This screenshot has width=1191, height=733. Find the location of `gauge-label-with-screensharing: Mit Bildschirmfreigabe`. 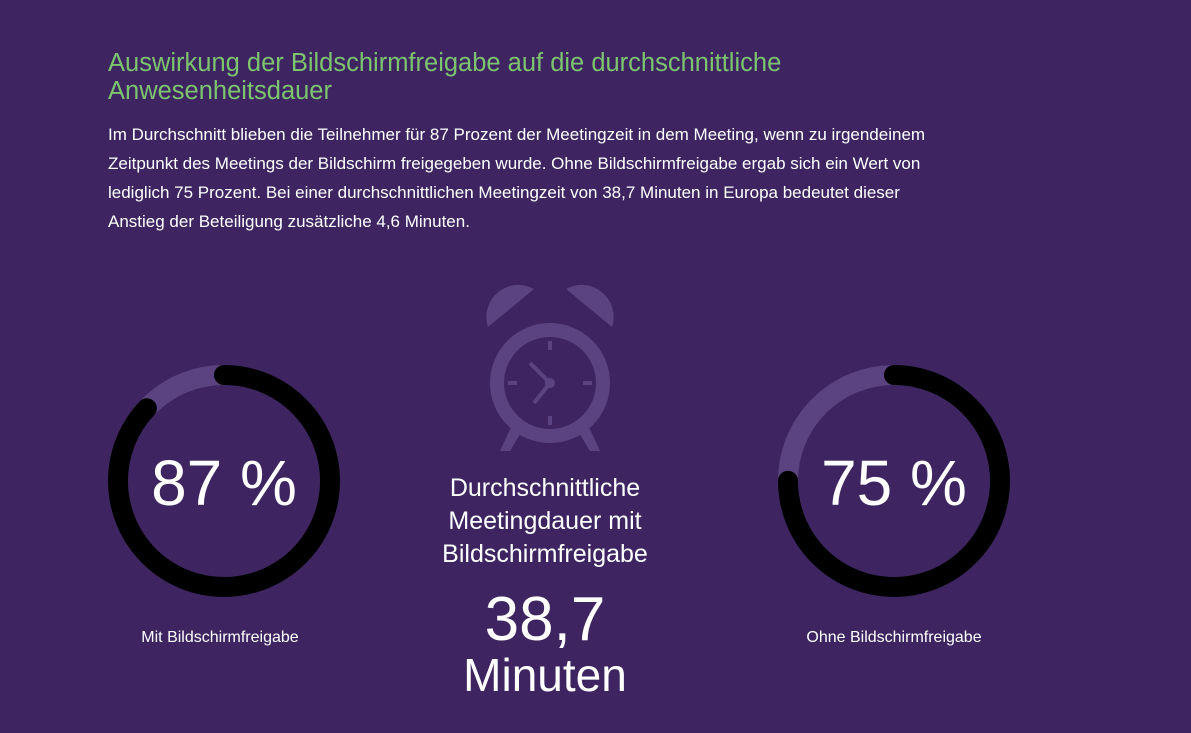

gauge-label-with-screensharing: Mit Bildschirmfreigabe is located at coordinates (220, 637).